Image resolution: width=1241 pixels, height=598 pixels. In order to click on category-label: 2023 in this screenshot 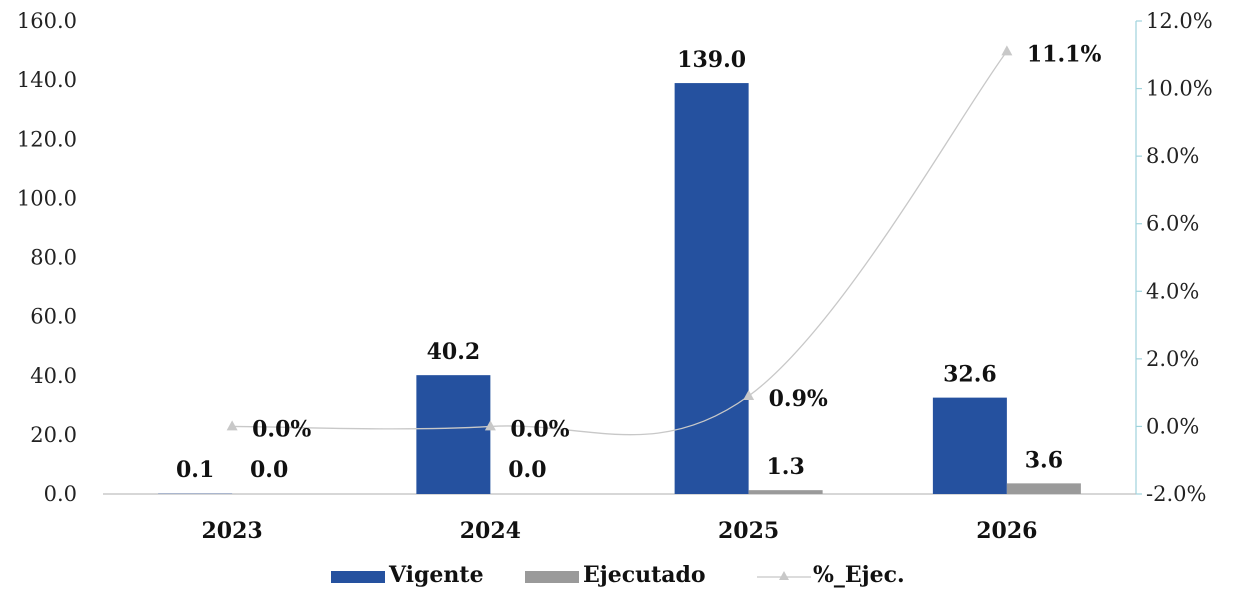, I will do `click(232, 531)`.